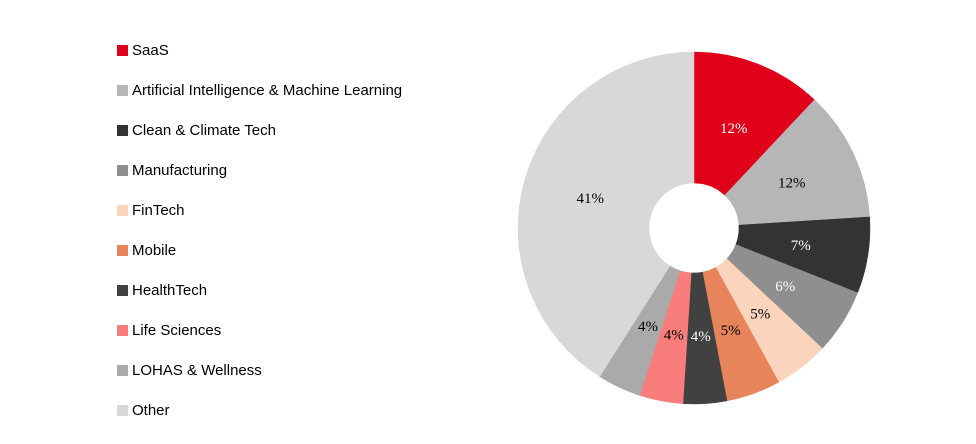  I want to click on legend-label-life-sciences: Life Sciences, so click(177, 330).